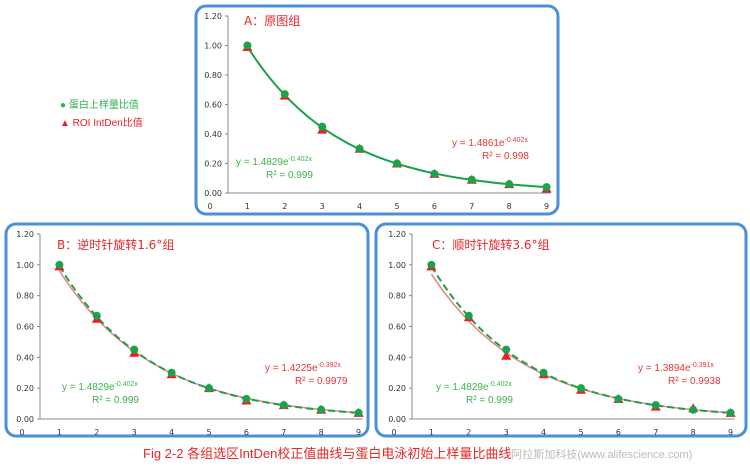 This screenshot has width=750, height=467. I want to click on red-equation: y = 1.4225e-0.392x, so click(303, 368).